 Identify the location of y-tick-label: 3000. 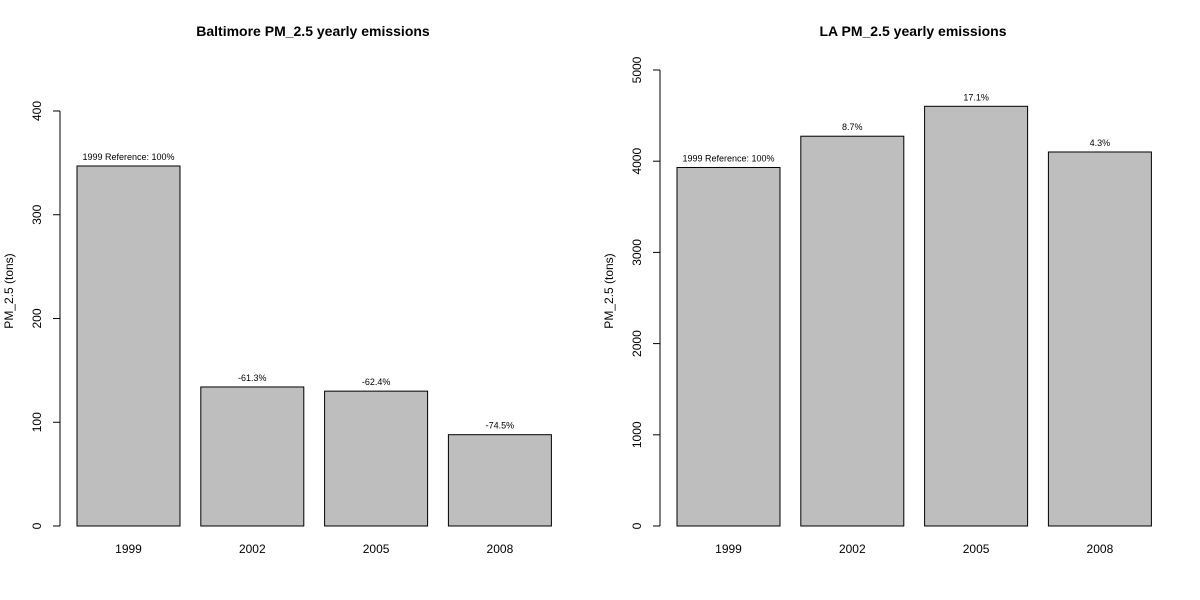
(637, 252).